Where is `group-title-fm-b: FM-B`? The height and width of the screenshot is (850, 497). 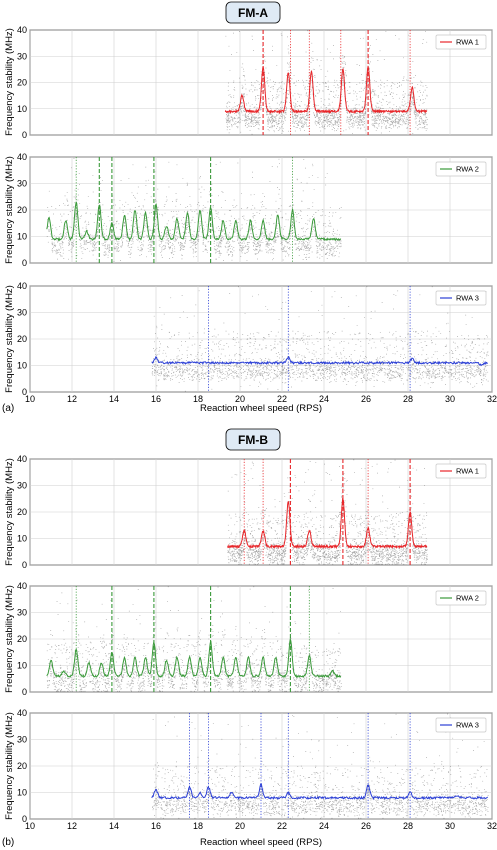
group-title-fm-b: FM-B is located at coordinates (253, 440).